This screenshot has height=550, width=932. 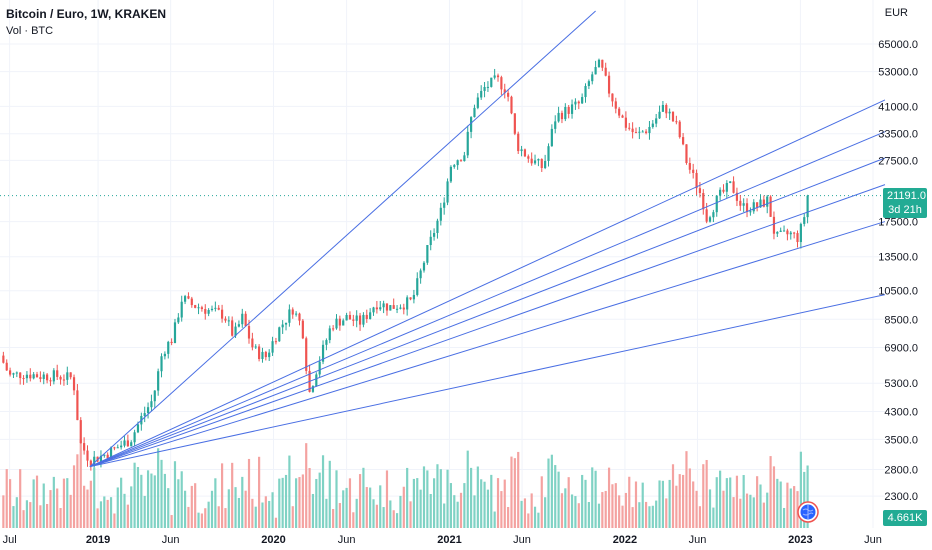 I want to click on volume-indicator-label: Vol · BTC, so click(x=30, y=31).